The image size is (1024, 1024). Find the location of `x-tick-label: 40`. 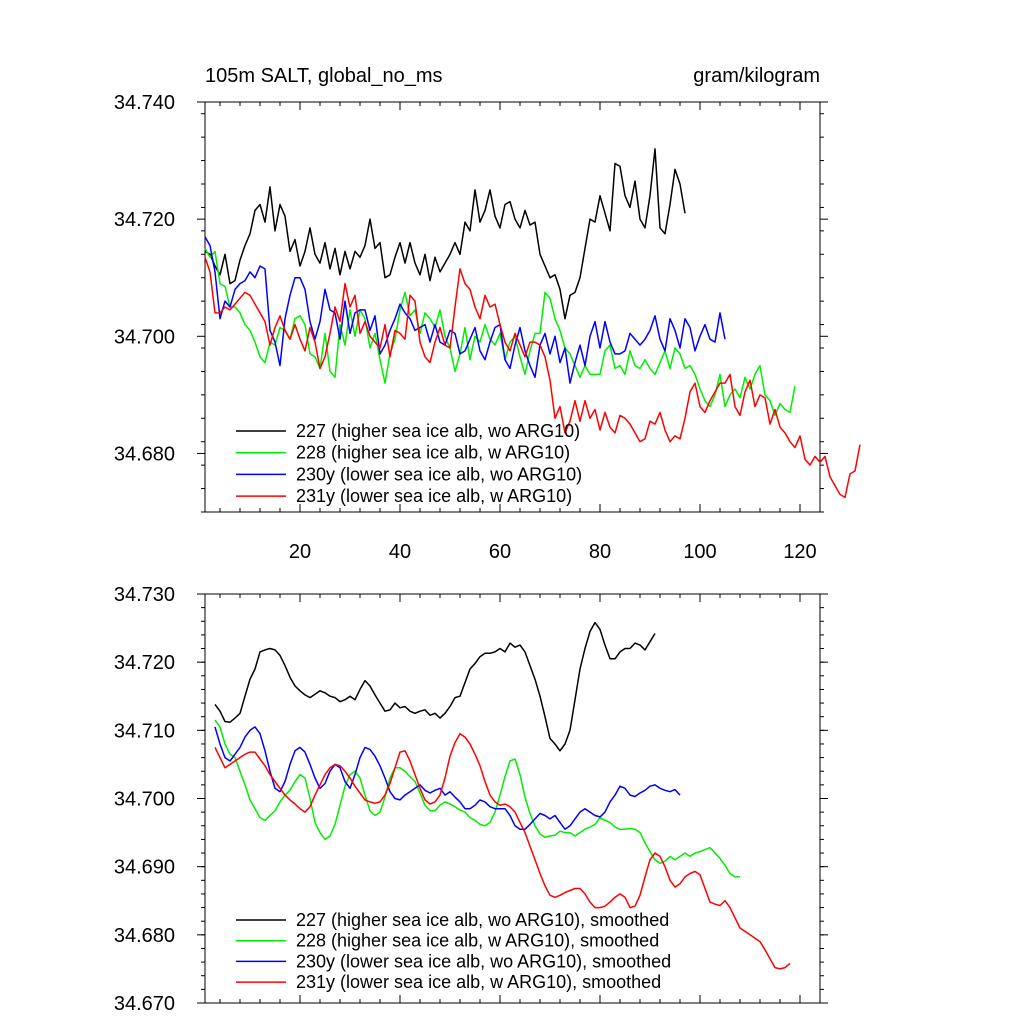

x-tick-label: 40 is located at coordinates (400, 552).